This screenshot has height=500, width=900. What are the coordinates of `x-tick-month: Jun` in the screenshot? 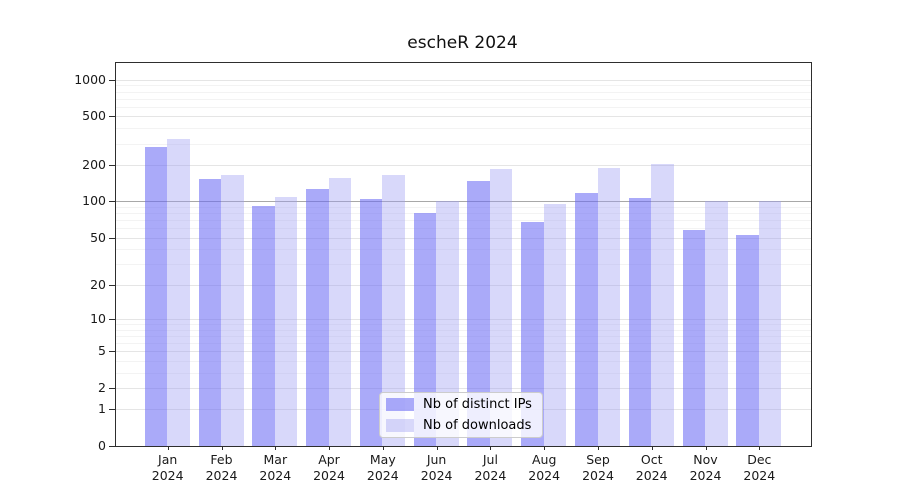 It's located at (436, 459).